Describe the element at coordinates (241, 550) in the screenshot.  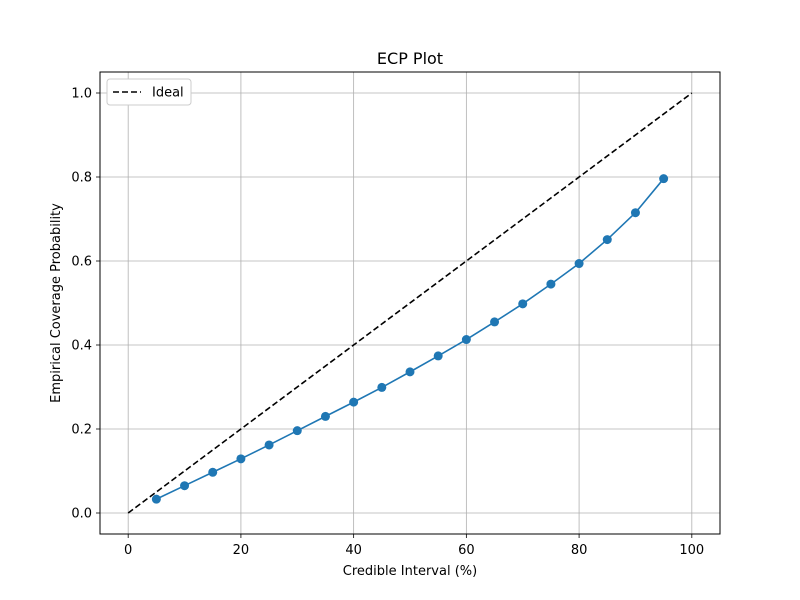
I see `x-tick-label: 20` at that location.